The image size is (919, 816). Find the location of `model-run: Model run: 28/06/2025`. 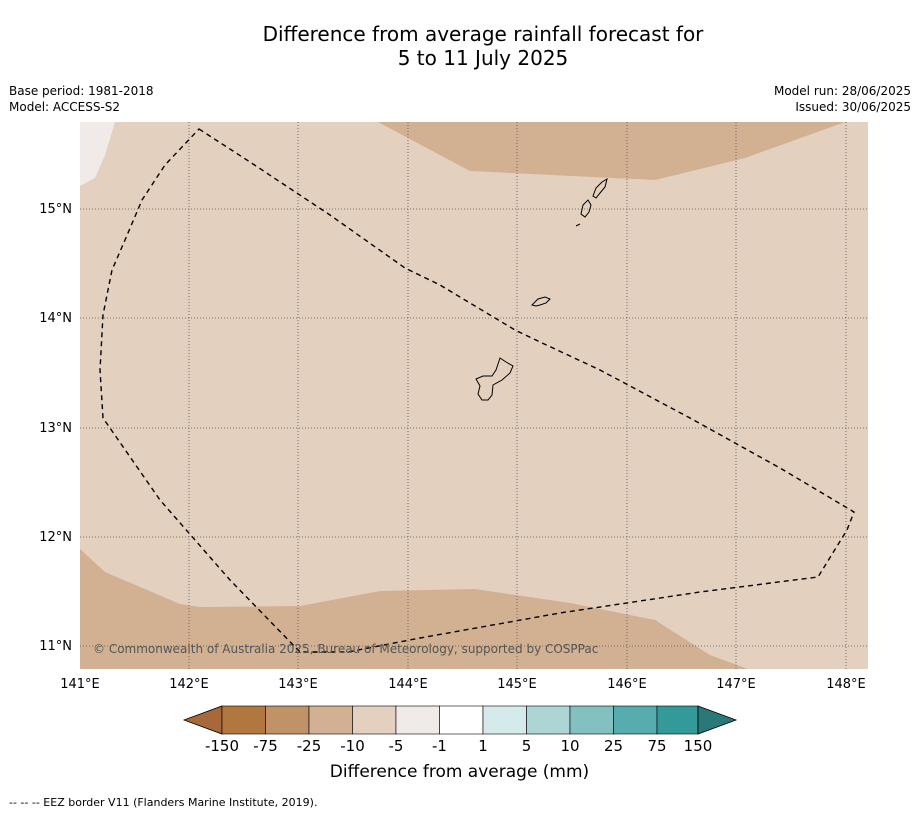

model-run: Model run: 28/06/2025 is located at coordinates (842, 91).